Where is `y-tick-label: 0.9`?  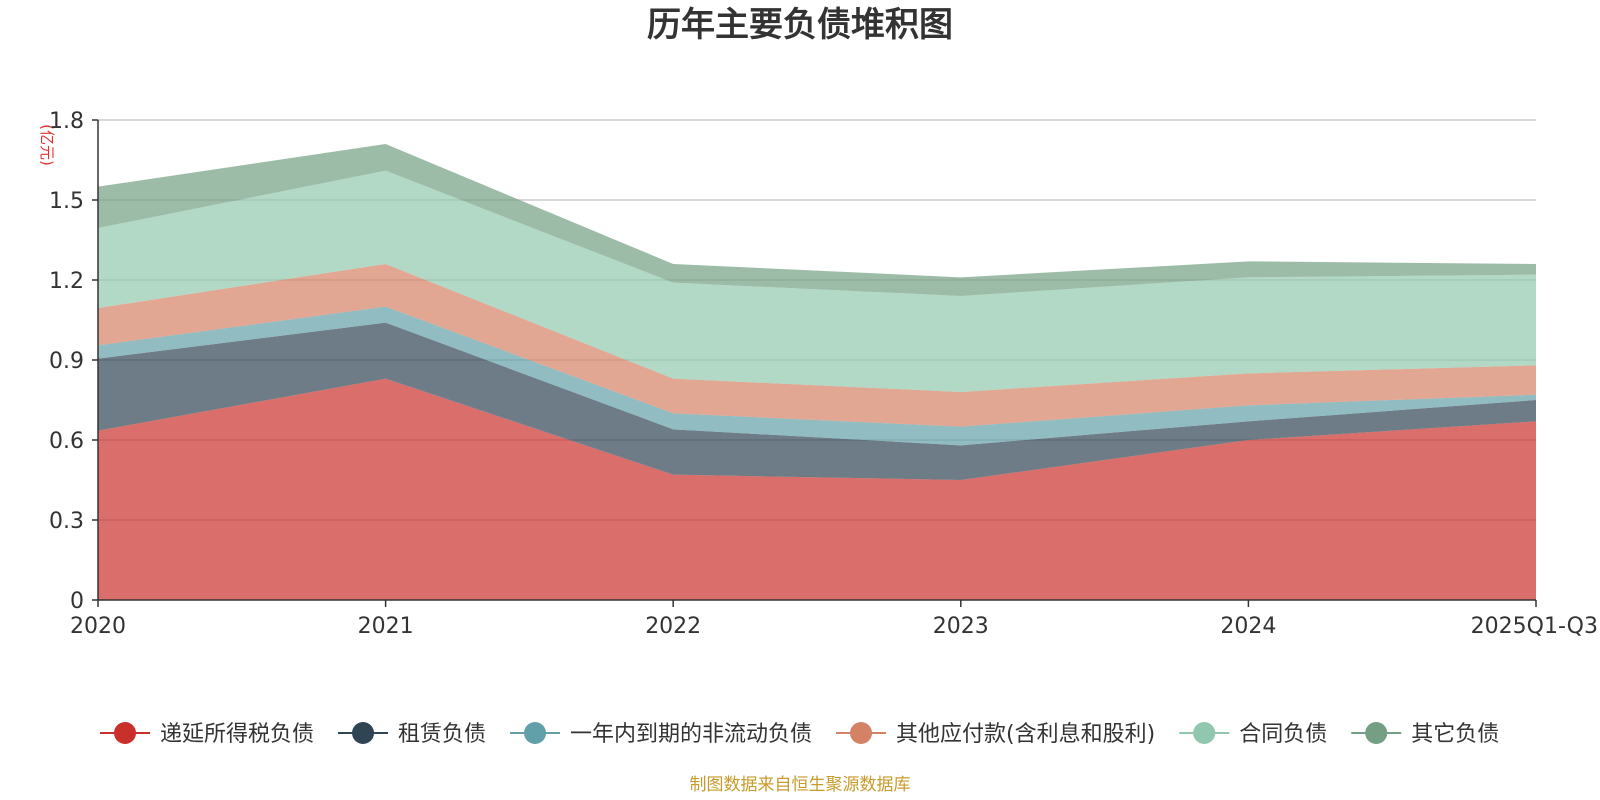 y-tick-label: 0.9 is located at coordinates (66, 361).